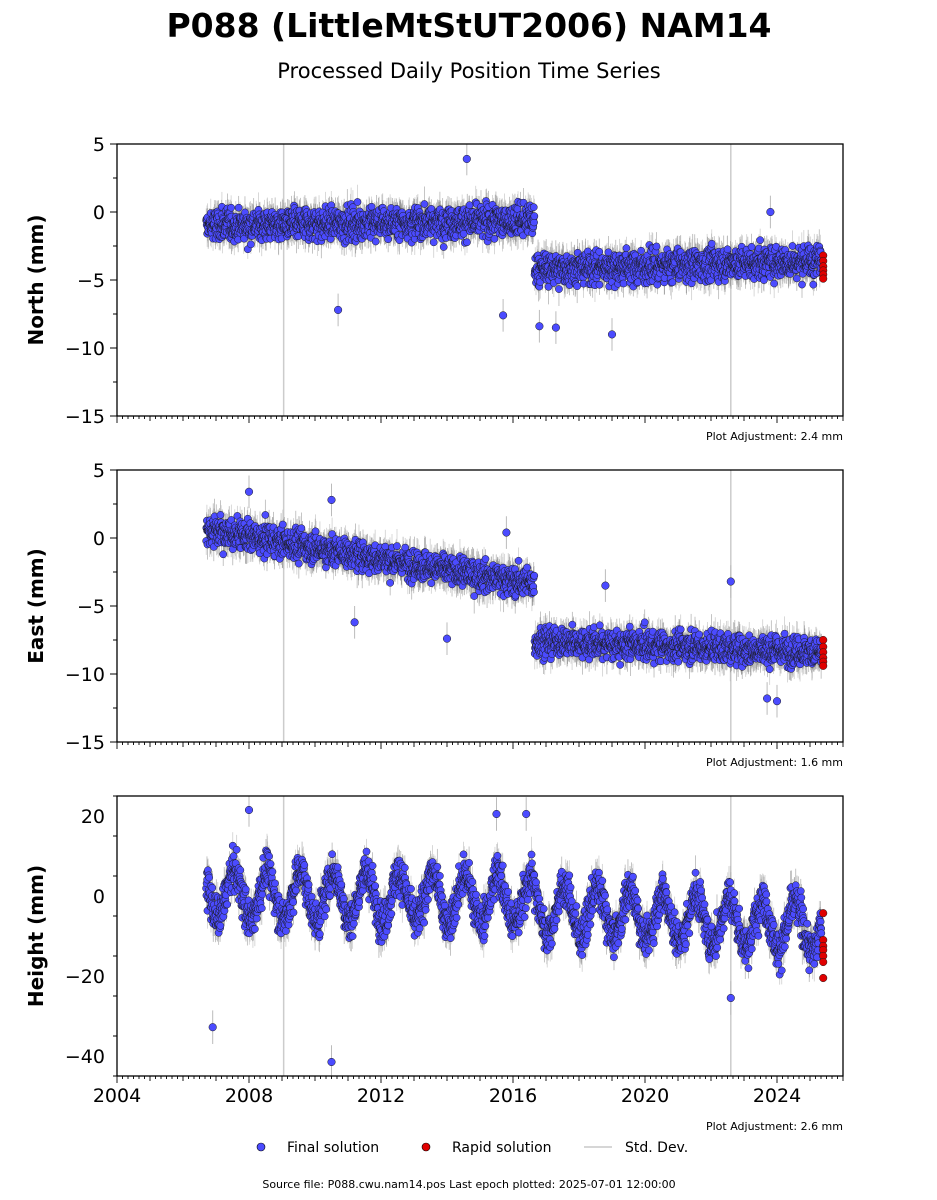 The height and width of the screenshot is (1200, 937). Describe the element at coordinates (99, 213) in the screenshot. I see `y-tick-label: 0` at that location.